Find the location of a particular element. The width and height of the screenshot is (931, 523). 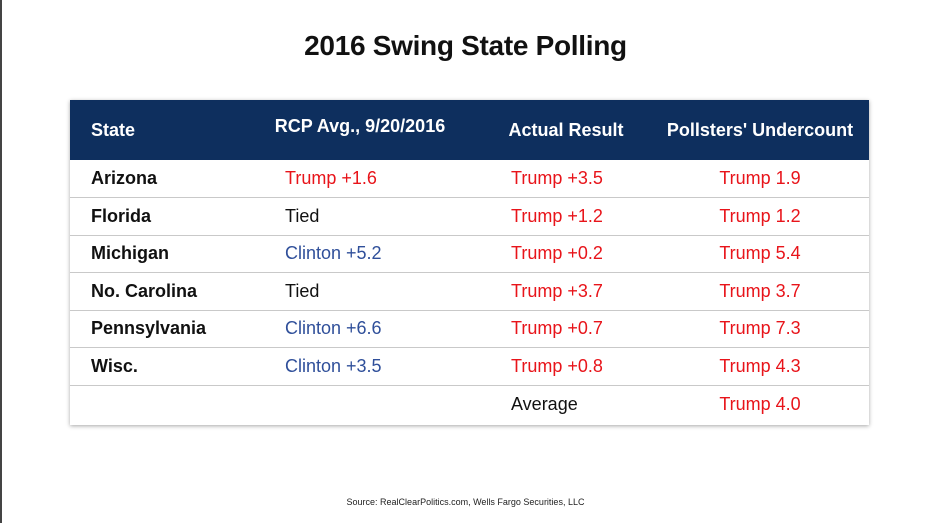

table-row: Arizona Trump +1.6 Trump +3.5 Trump 1.9 is located at coordinates (469, 179).